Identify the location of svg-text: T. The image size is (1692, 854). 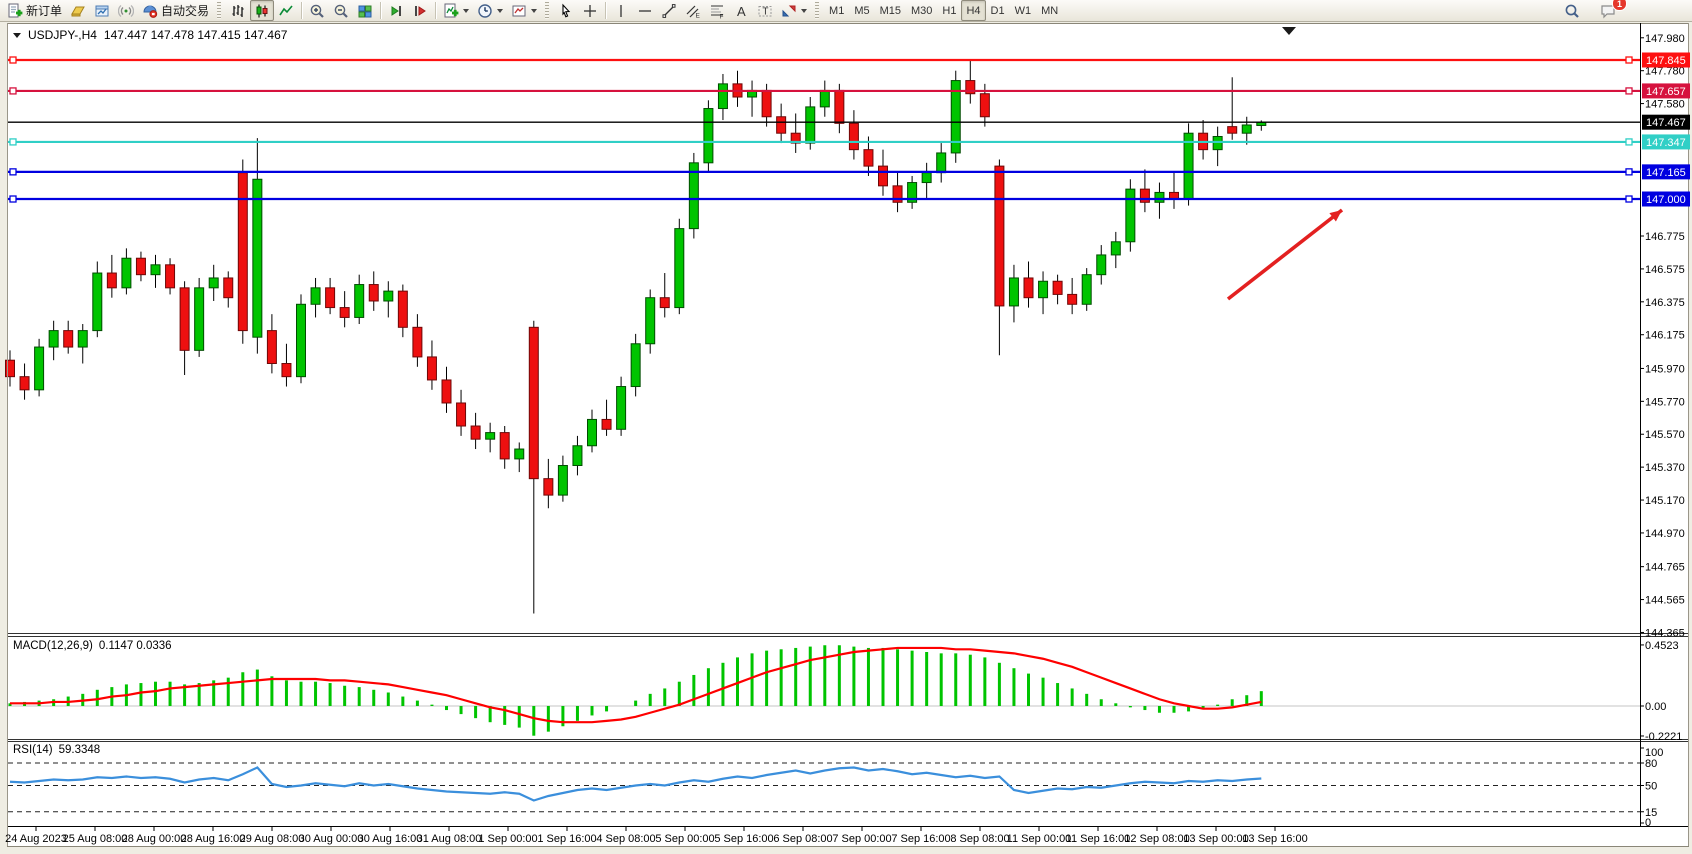
(765, 11).